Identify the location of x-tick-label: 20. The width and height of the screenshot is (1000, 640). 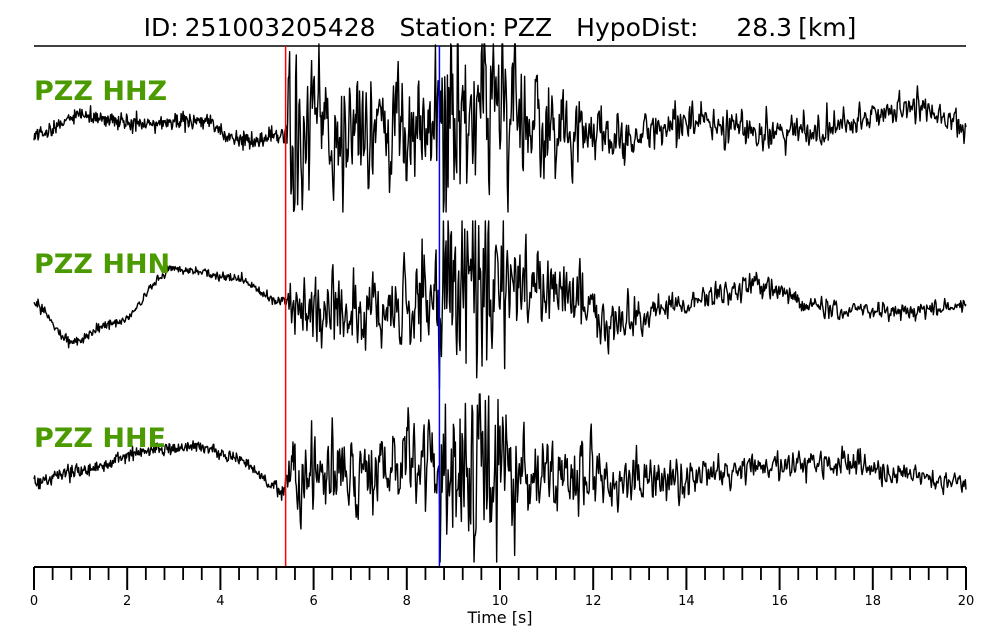
(966, 601).